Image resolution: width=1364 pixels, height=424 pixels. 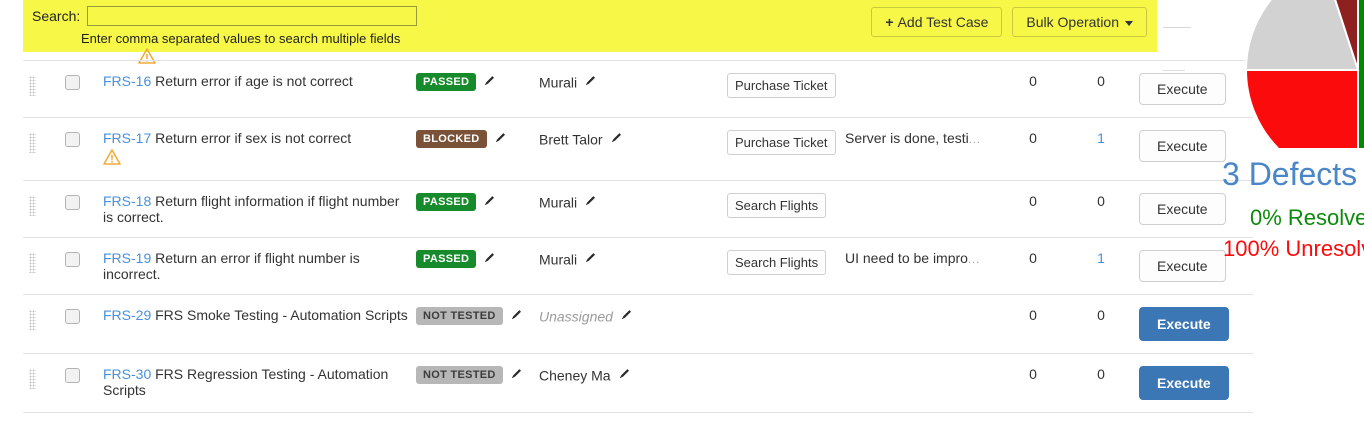 I want to click on status-badge: BLOCKED, so click(x=451, y=139).